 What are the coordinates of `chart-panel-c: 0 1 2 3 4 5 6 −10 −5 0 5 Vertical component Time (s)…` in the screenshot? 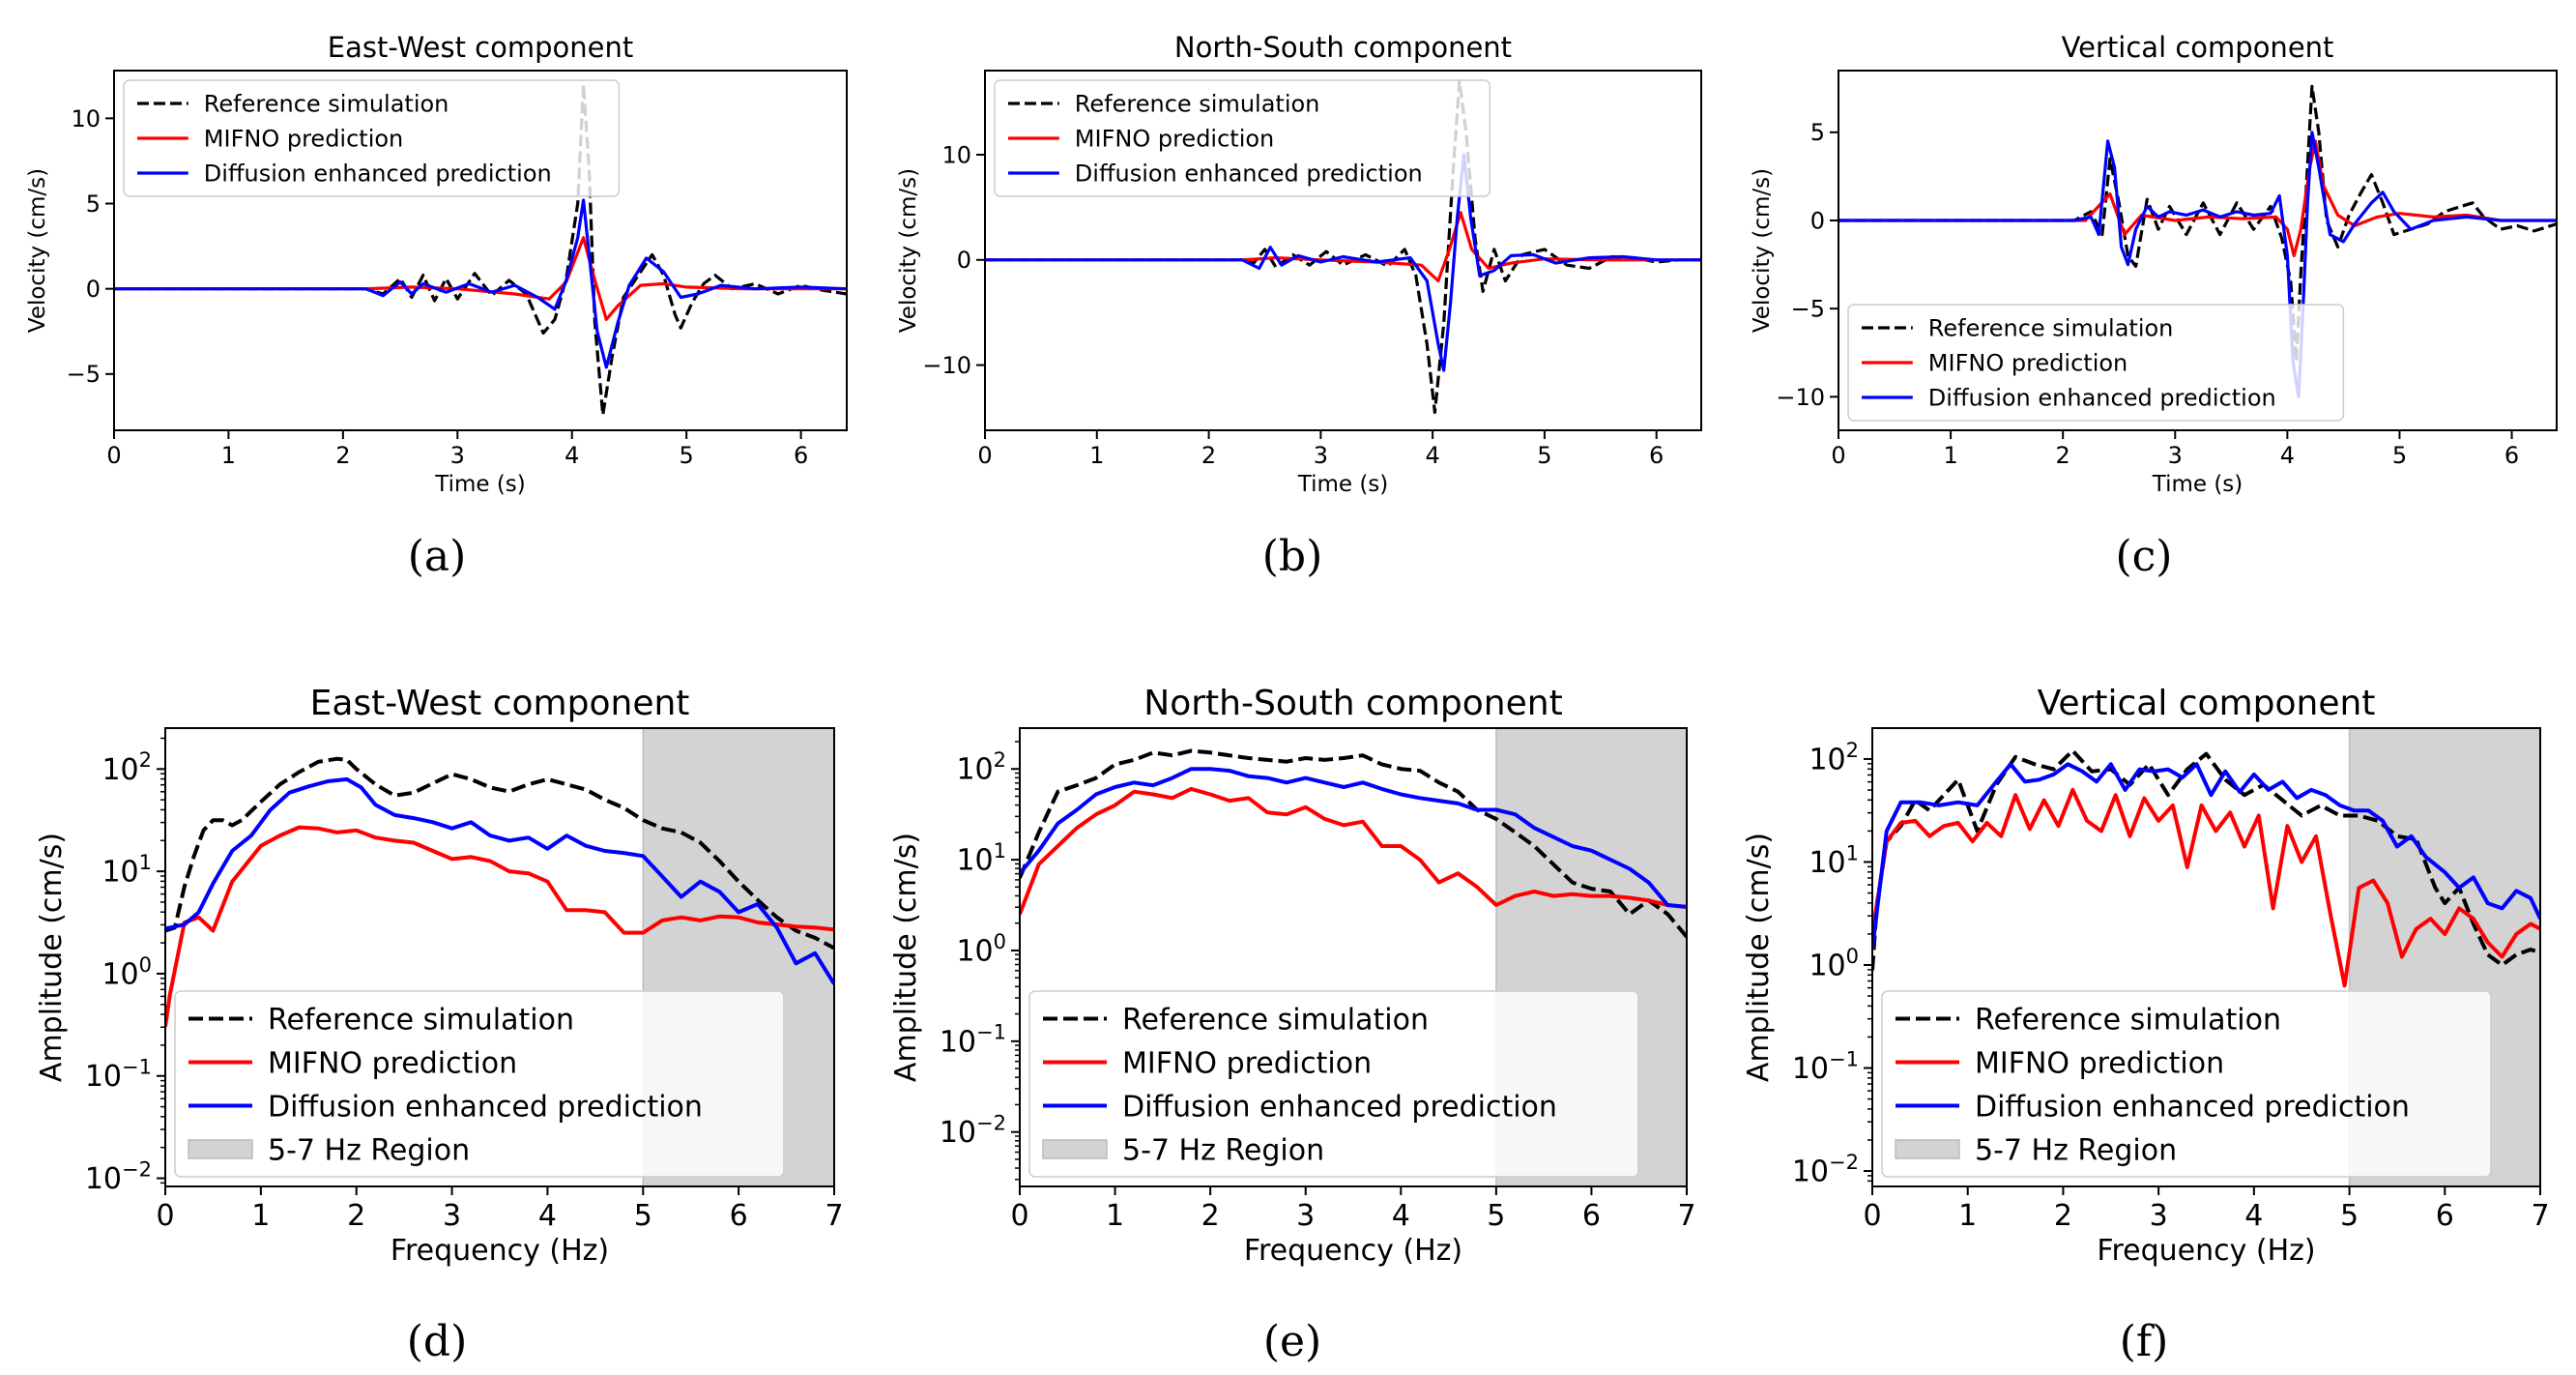 It's located at (2154, 306).